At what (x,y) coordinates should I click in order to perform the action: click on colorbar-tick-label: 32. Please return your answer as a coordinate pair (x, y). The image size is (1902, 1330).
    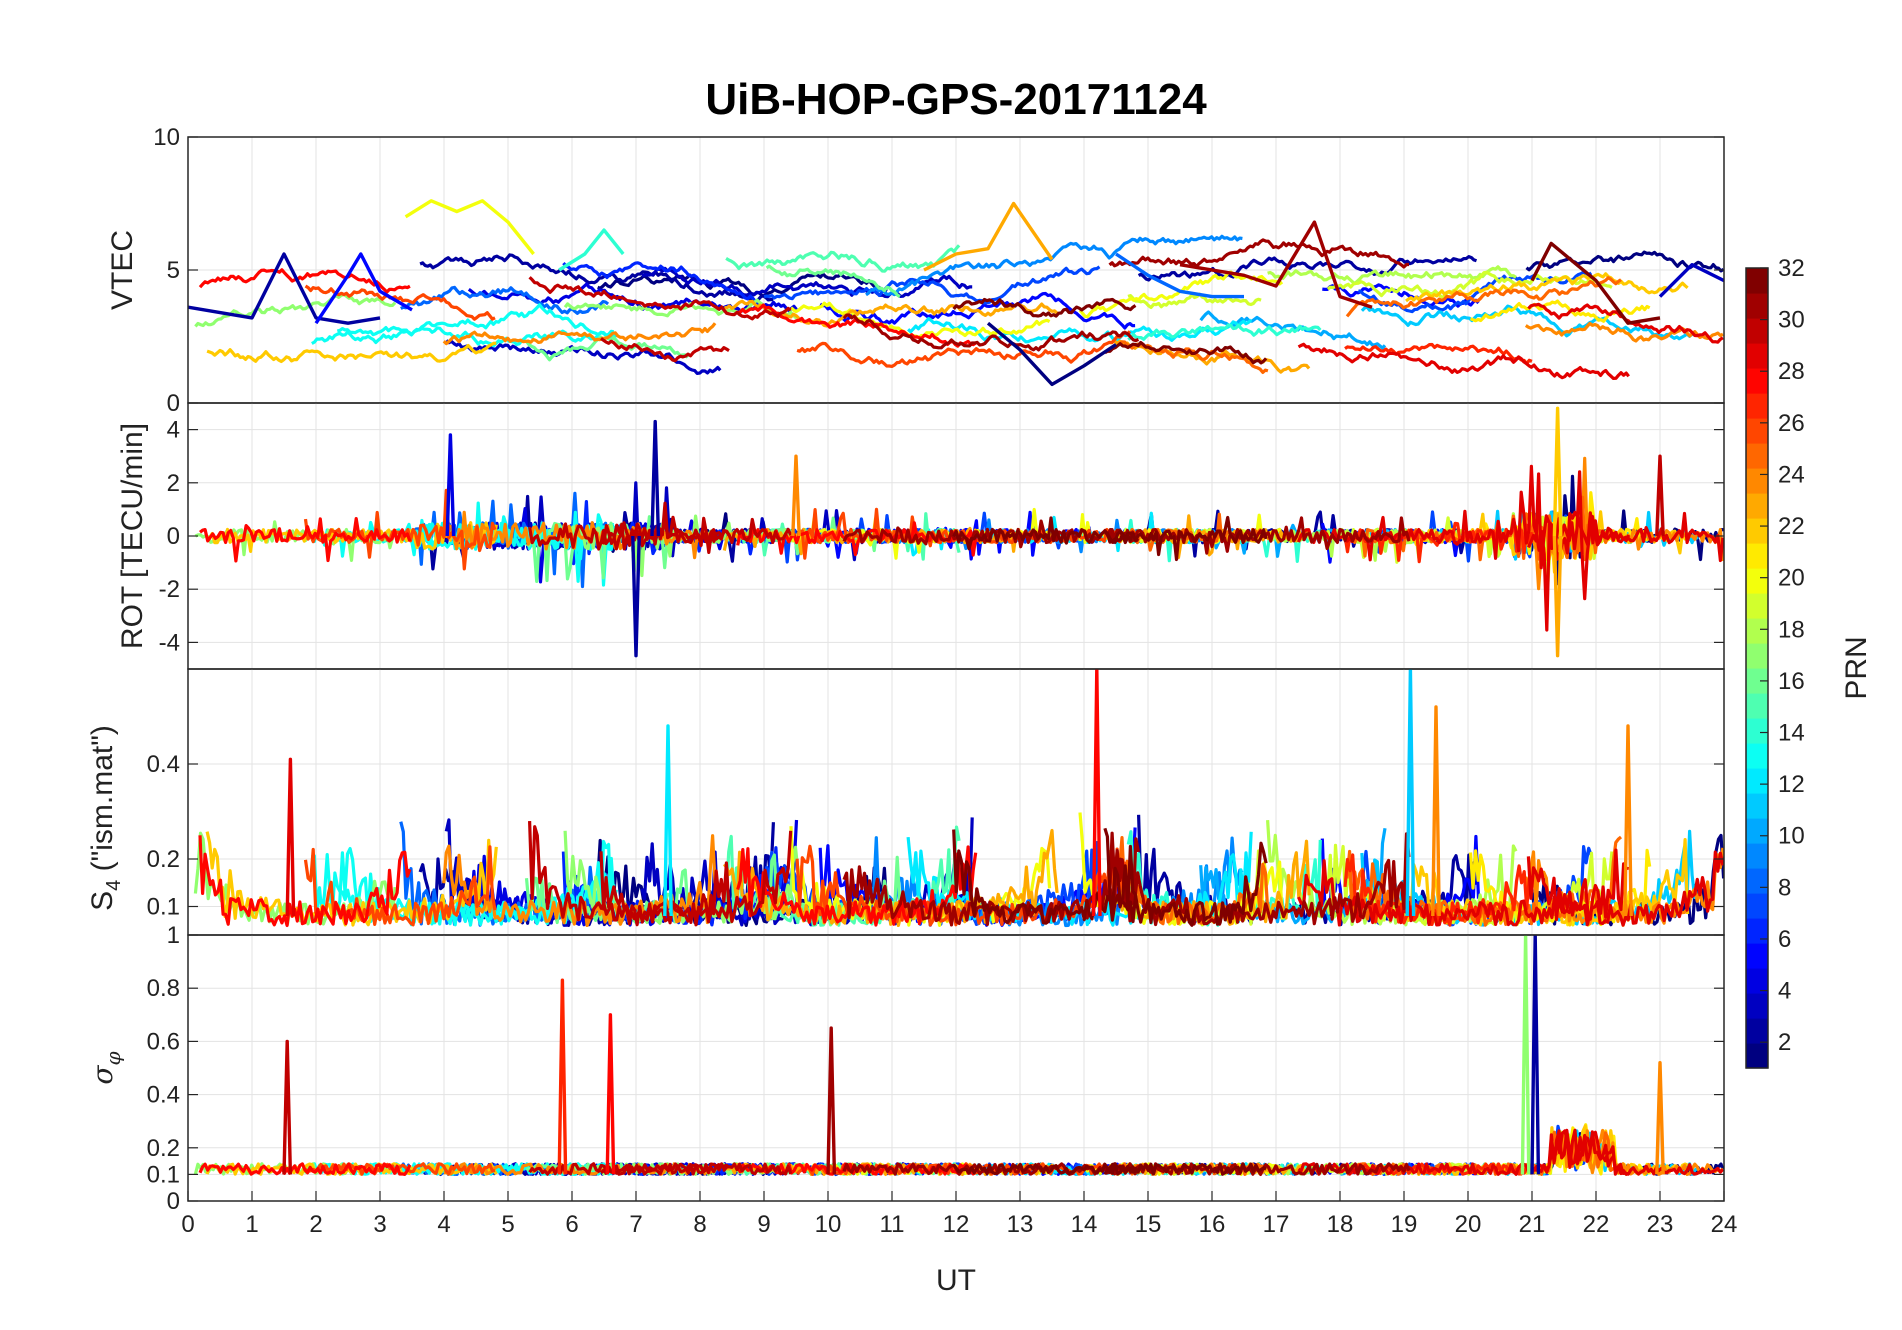
    Looking at the image, I should click on (1791, 268).